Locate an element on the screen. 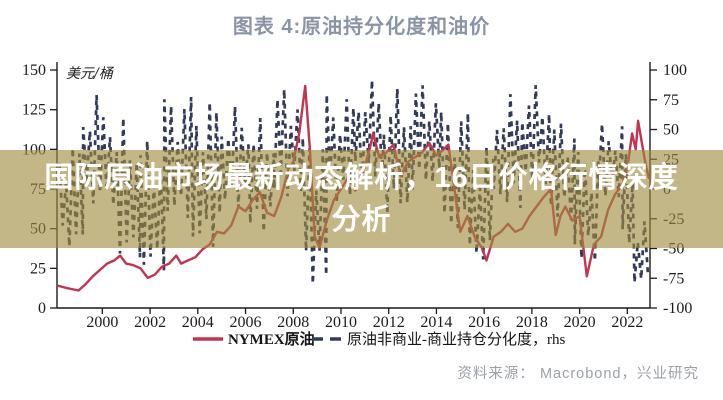 Image resolution: width=723 pixels, height=400 pixels. x-tick-label: 2008 is located at coordinates (293, 322).